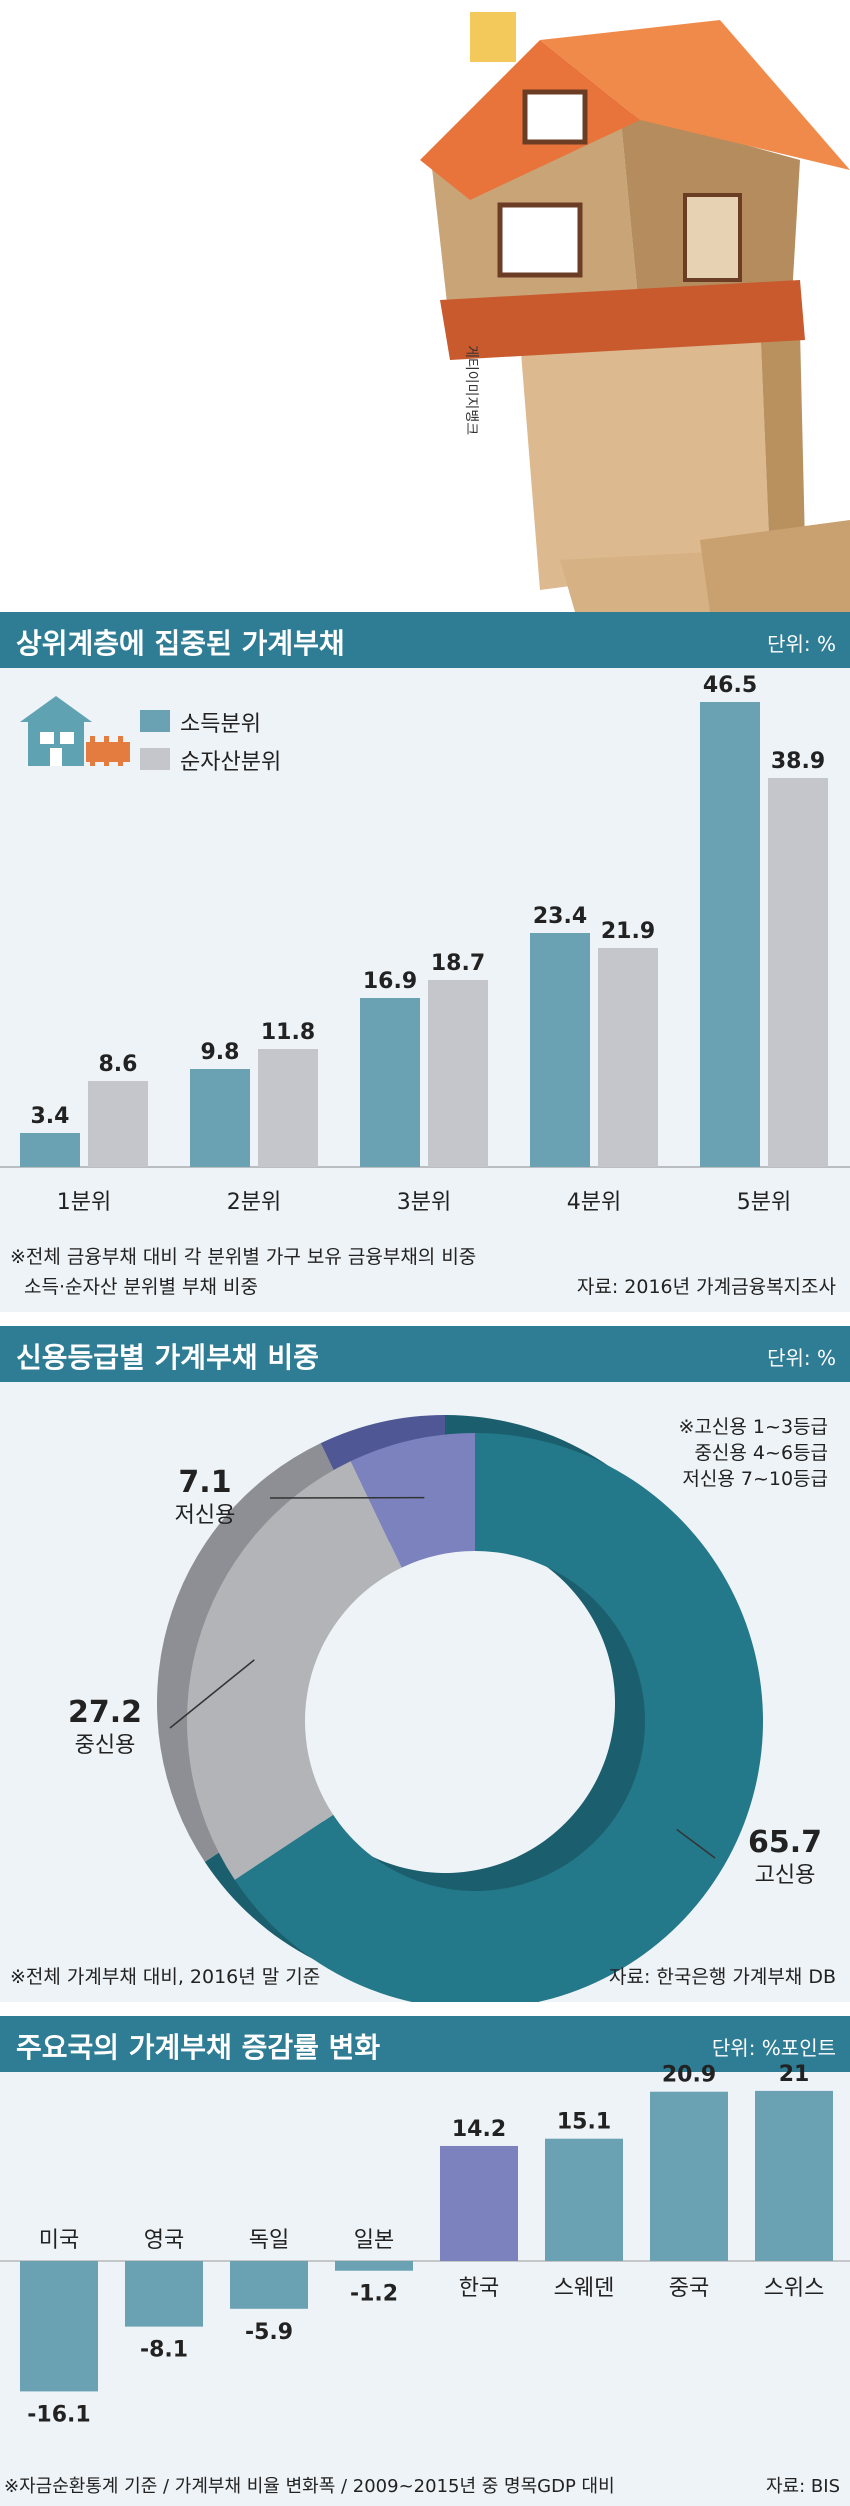 Image resolution: width=850 pixels, height=2506 pixels. I want to click on bar-스웨덴, so click(584, 2199).